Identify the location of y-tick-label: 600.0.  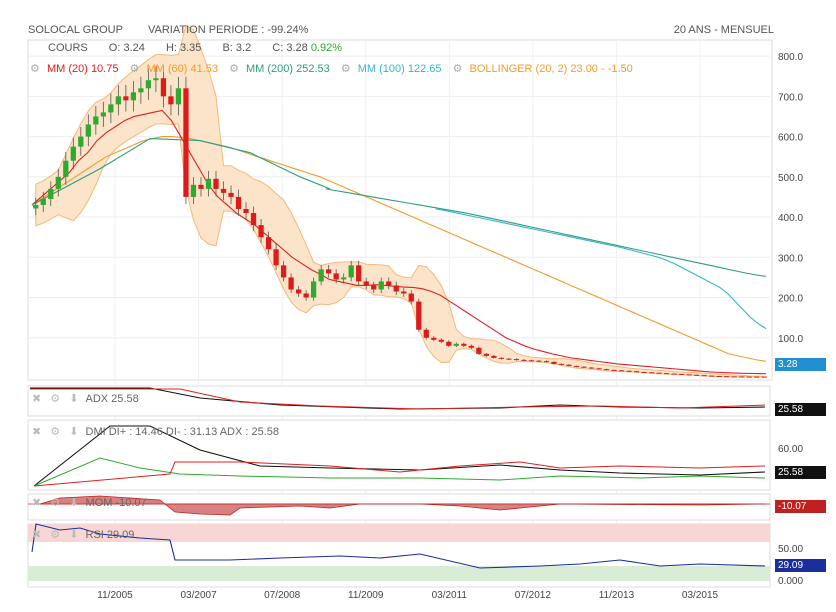
(790, 138).